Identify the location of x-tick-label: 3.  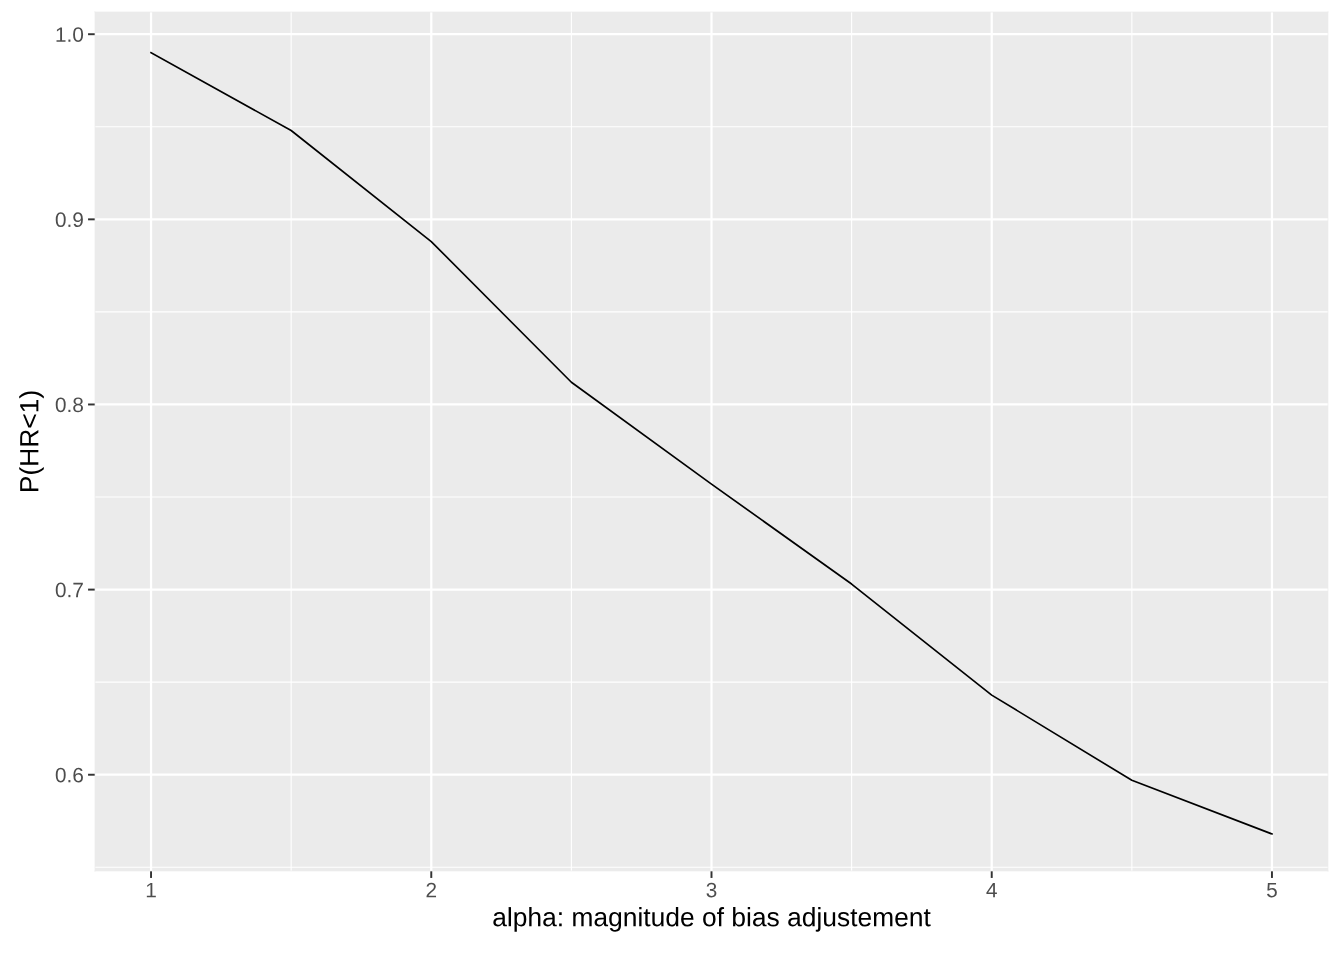
(711, 890).